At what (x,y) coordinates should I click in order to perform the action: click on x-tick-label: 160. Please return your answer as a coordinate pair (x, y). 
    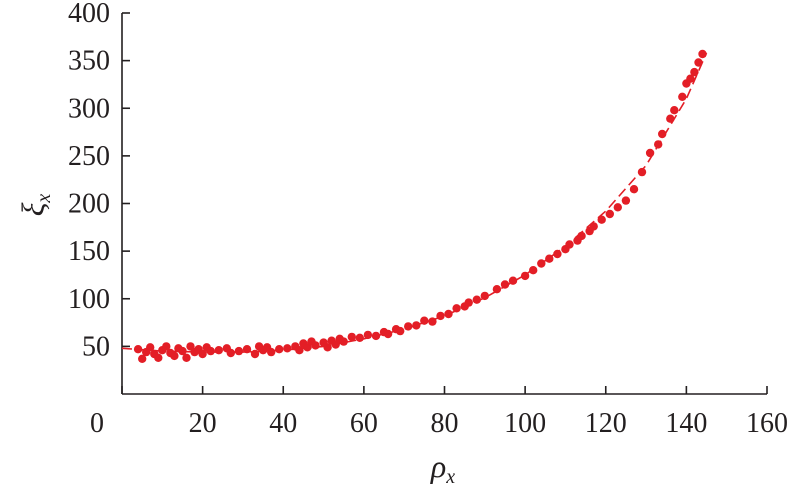
    Looking at the image, I should click on (767, 423).